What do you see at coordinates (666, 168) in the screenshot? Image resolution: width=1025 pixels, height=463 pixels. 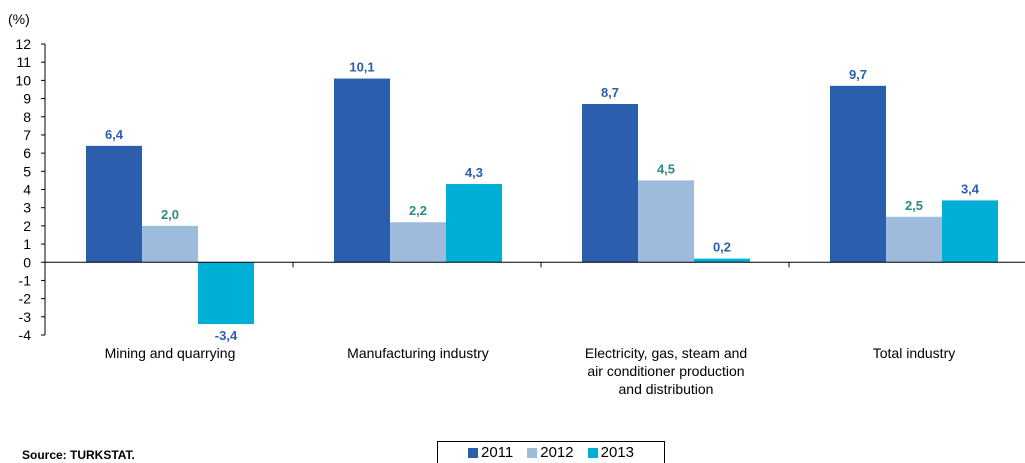 I see `data-label-2012: 4,5` at bounding box center [666, 168].